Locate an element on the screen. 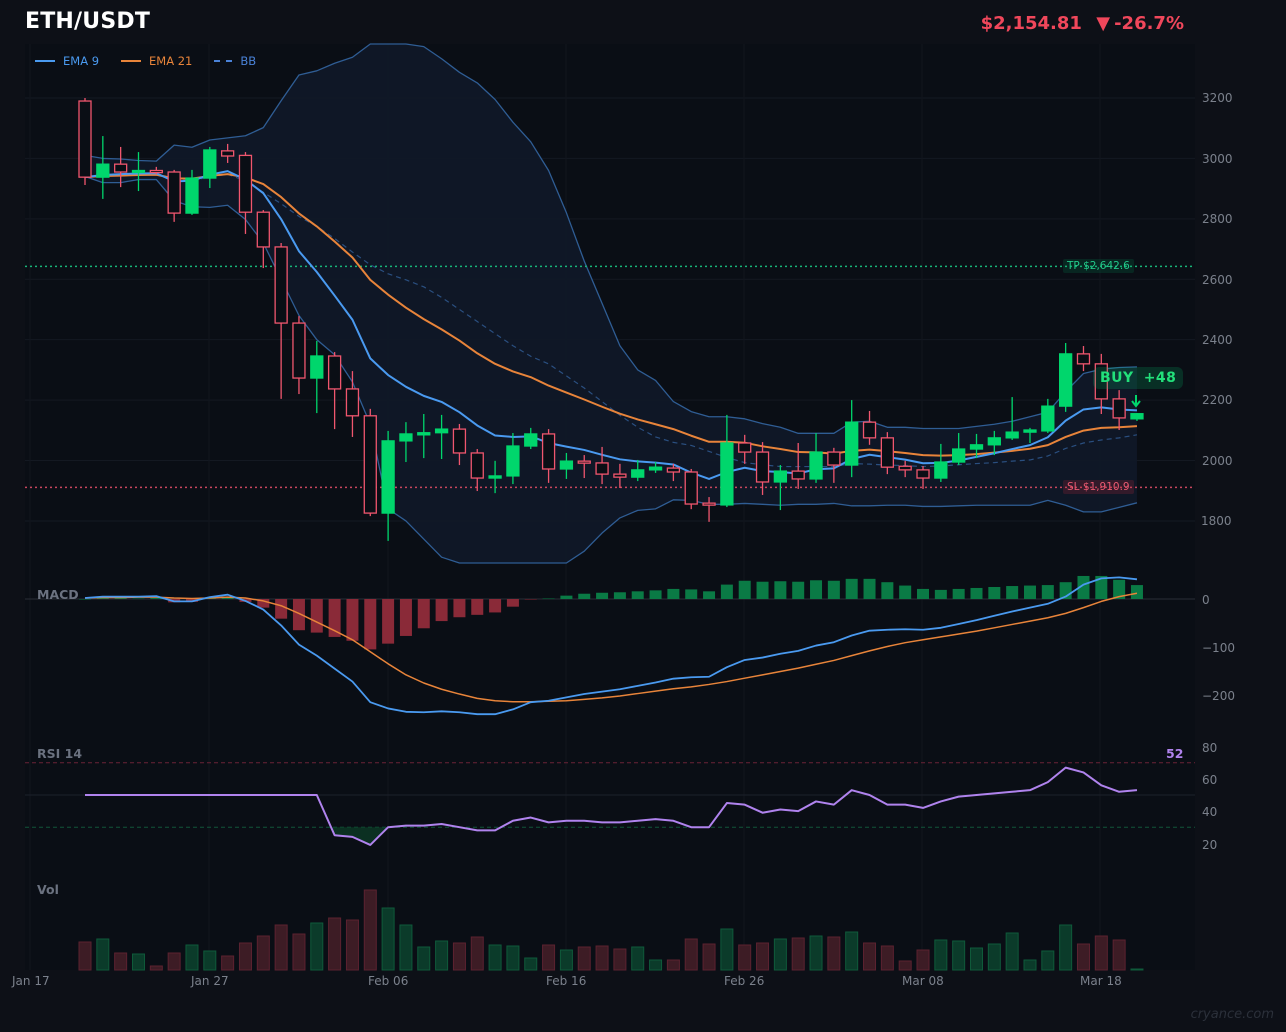 Image resolution: width=1286 pixels, height=1032 pixels. legend-item-ema9: EMA 9 is located at coordinates (67, 61).